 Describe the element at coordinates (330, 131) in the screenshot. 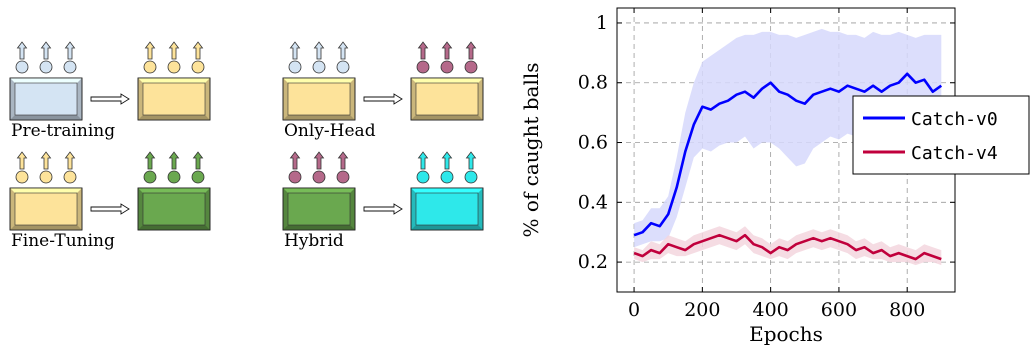

I see `panel-label: Only-Head` at that location.